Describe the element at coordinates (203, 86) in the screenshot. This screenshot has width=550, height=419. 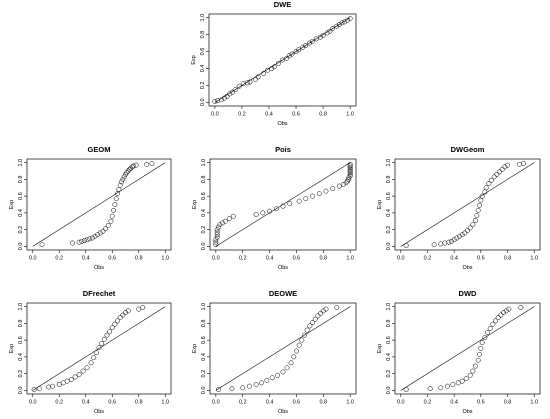
I see `y-tick-label: 0.2` at that location.